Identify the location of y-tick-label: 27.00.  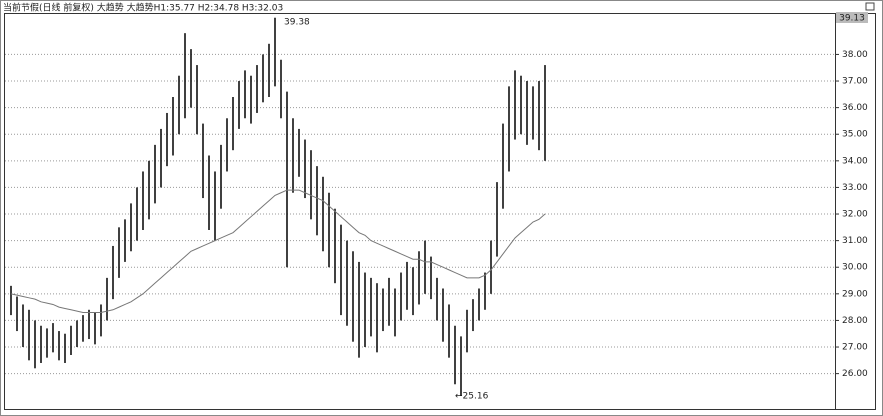
(855, 348).